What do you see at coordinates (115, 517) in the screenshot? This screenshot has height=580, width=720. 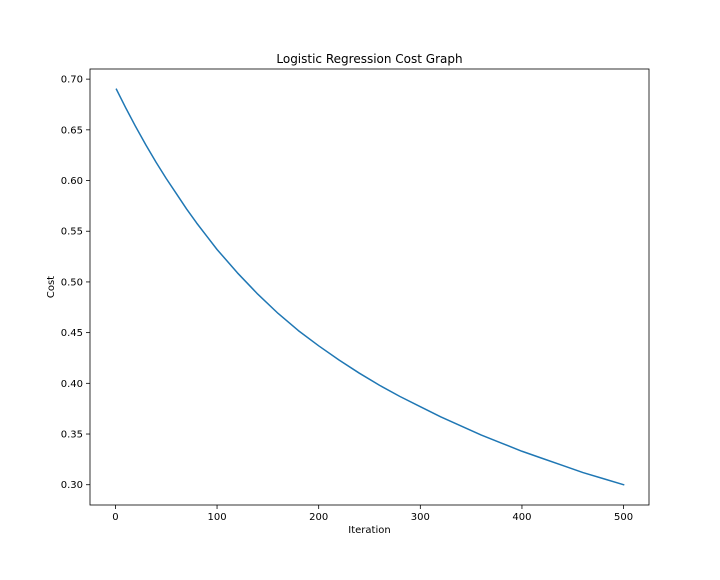 I see `x-tick-label: 0` at bounding box center [115, 517].